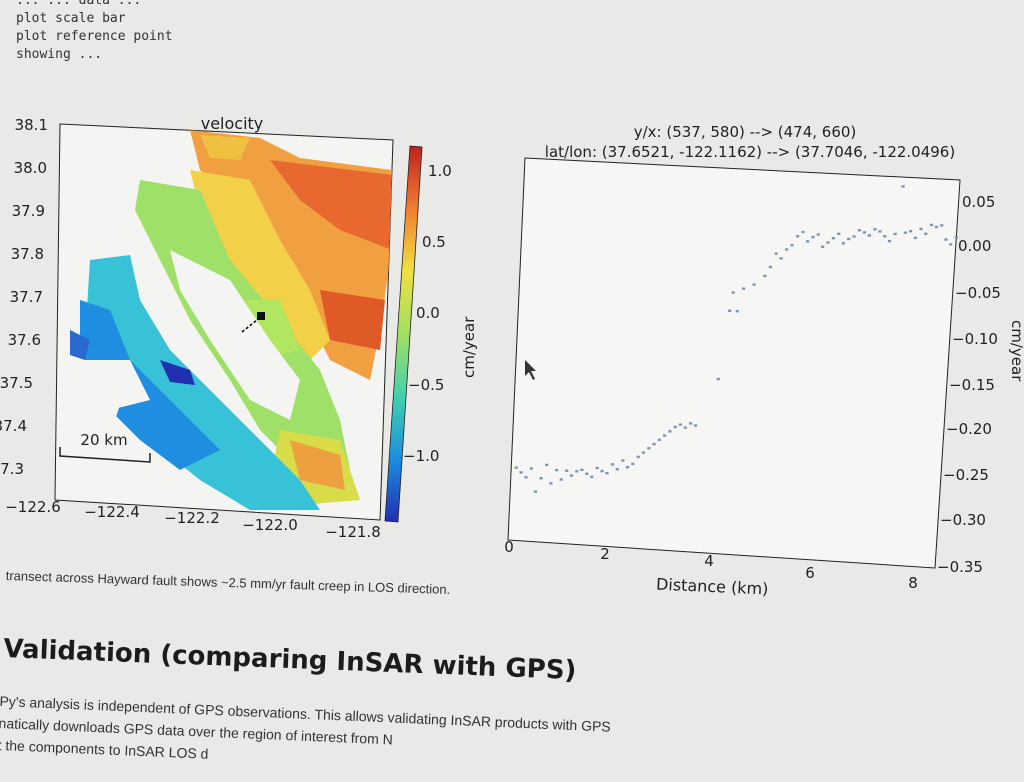  Describe the element at coordinates (530, 370) in the screenshot. I see `mouse-cursor-icon` at that location.